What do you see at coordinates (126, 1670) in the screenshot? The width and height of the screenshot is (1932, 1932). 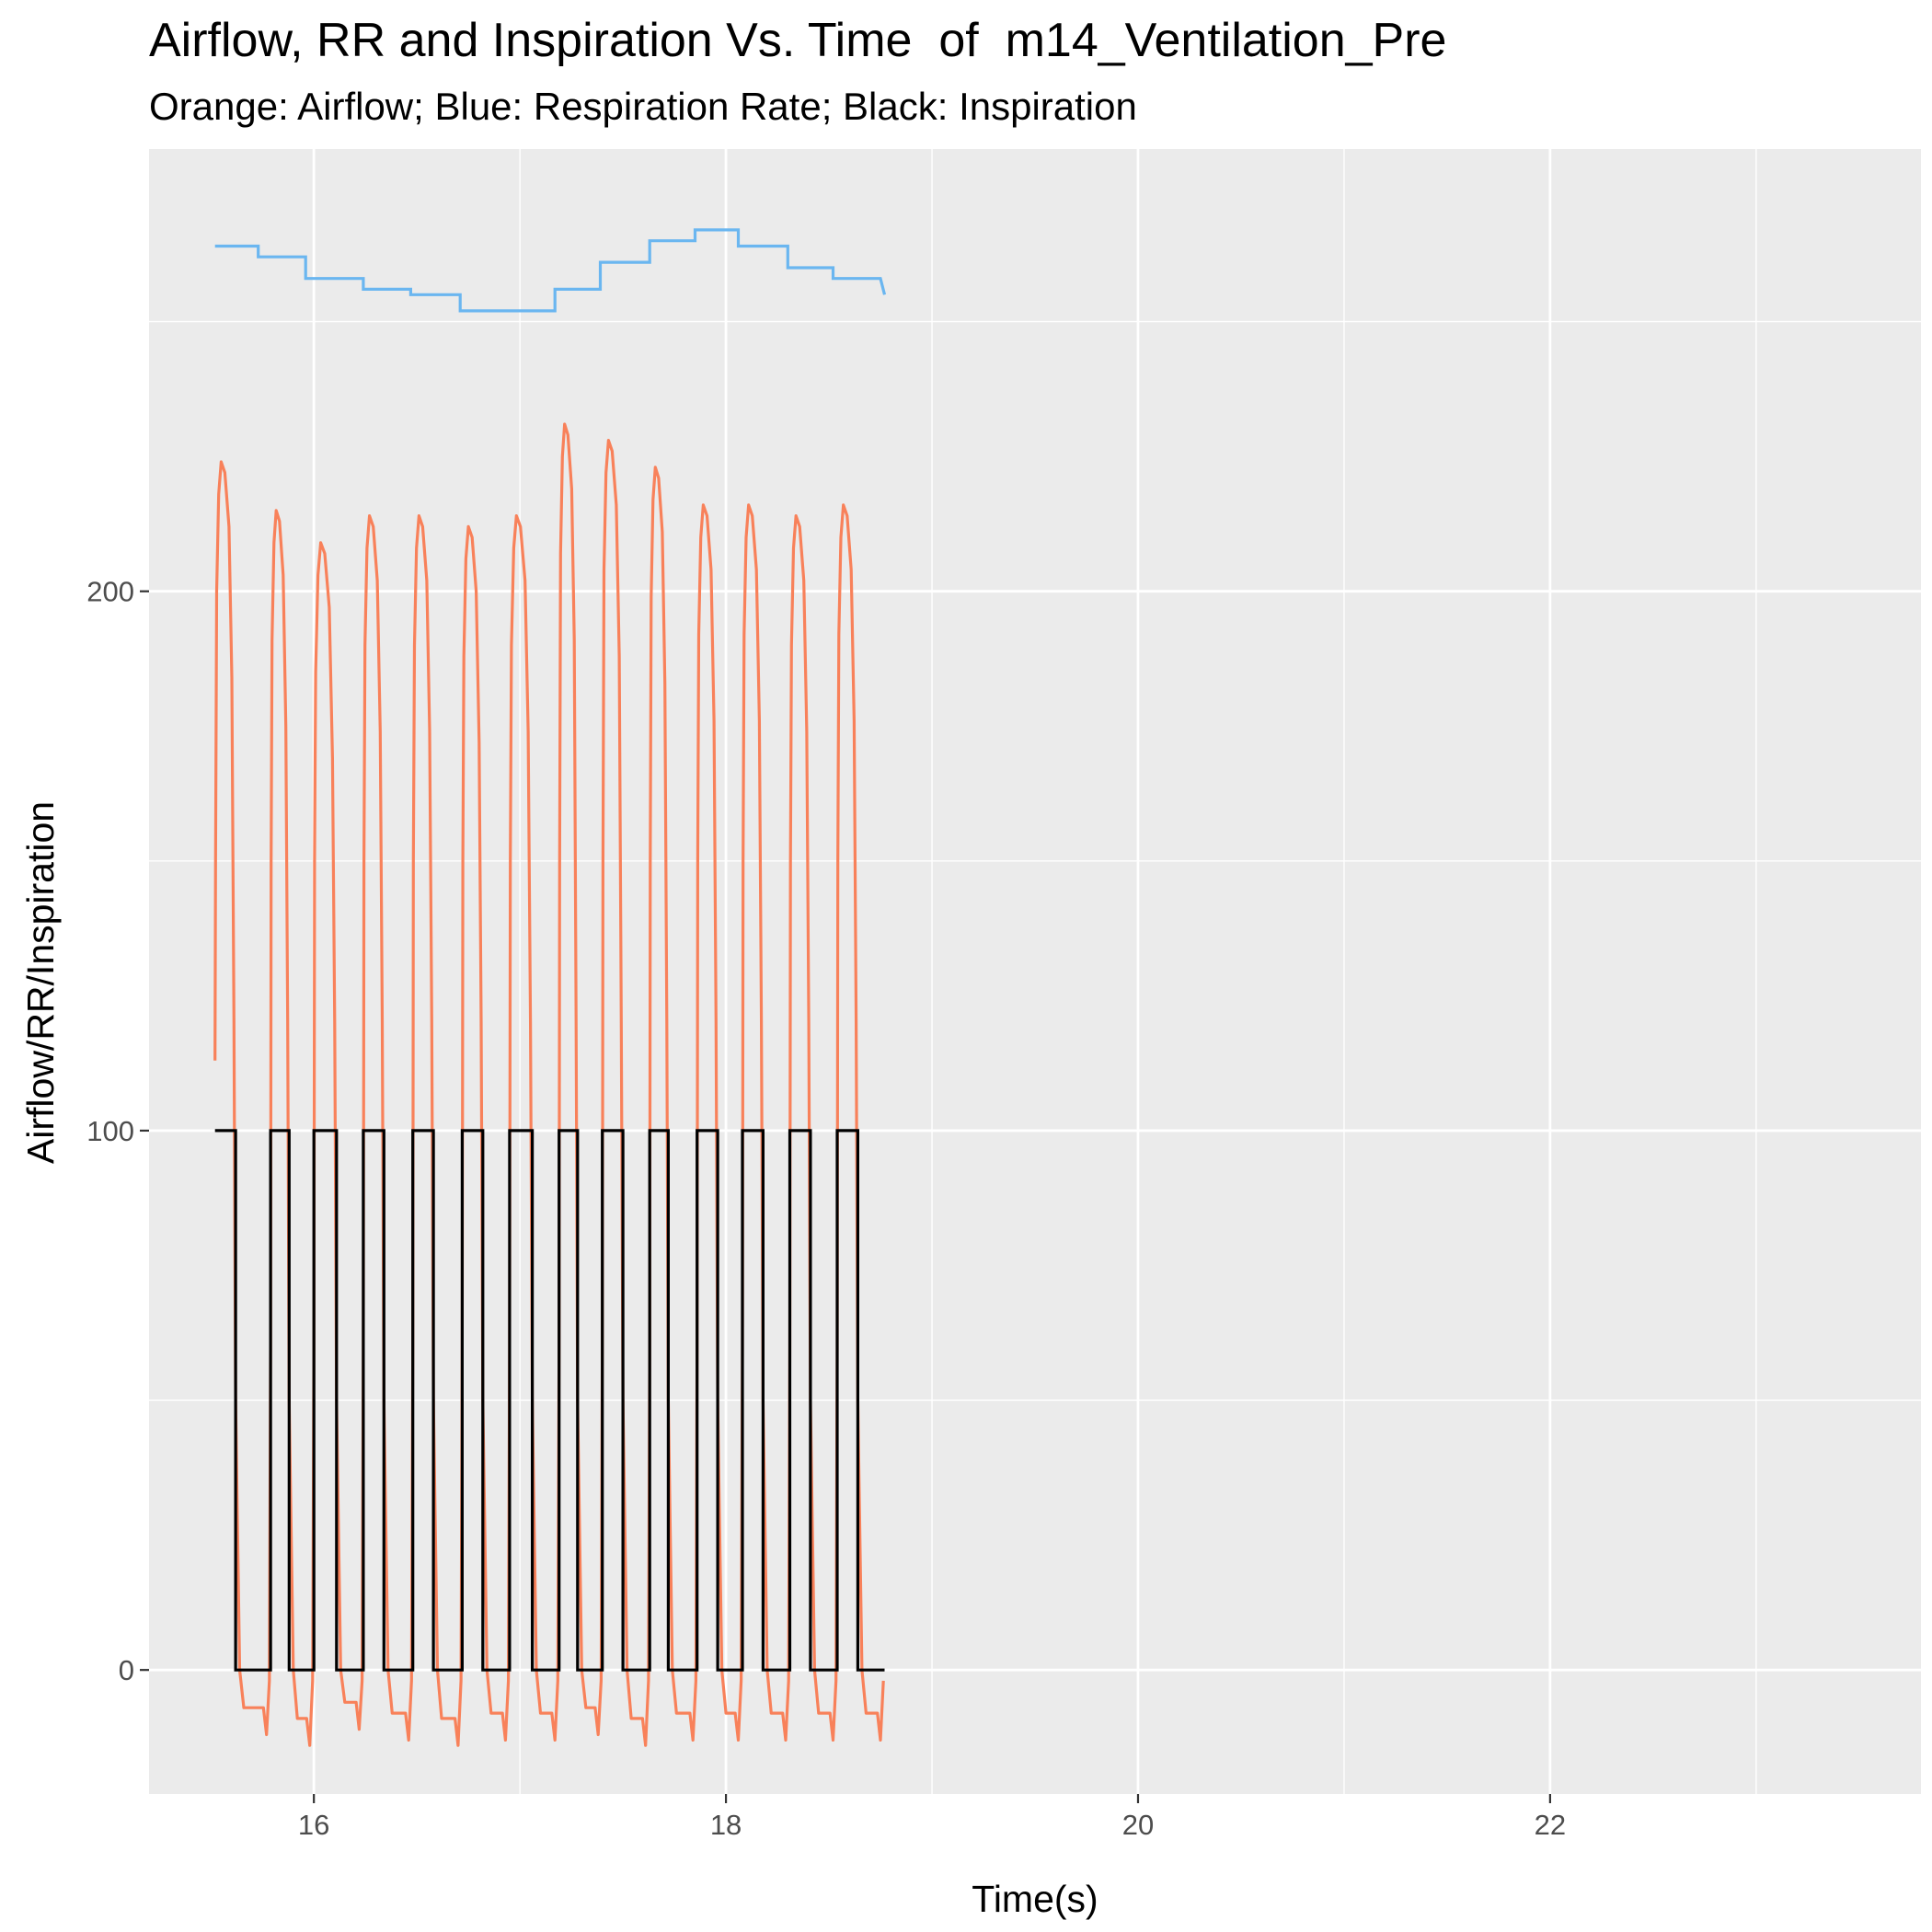 I see `y-tick-label: 0` at bounding box center [126, 1670].